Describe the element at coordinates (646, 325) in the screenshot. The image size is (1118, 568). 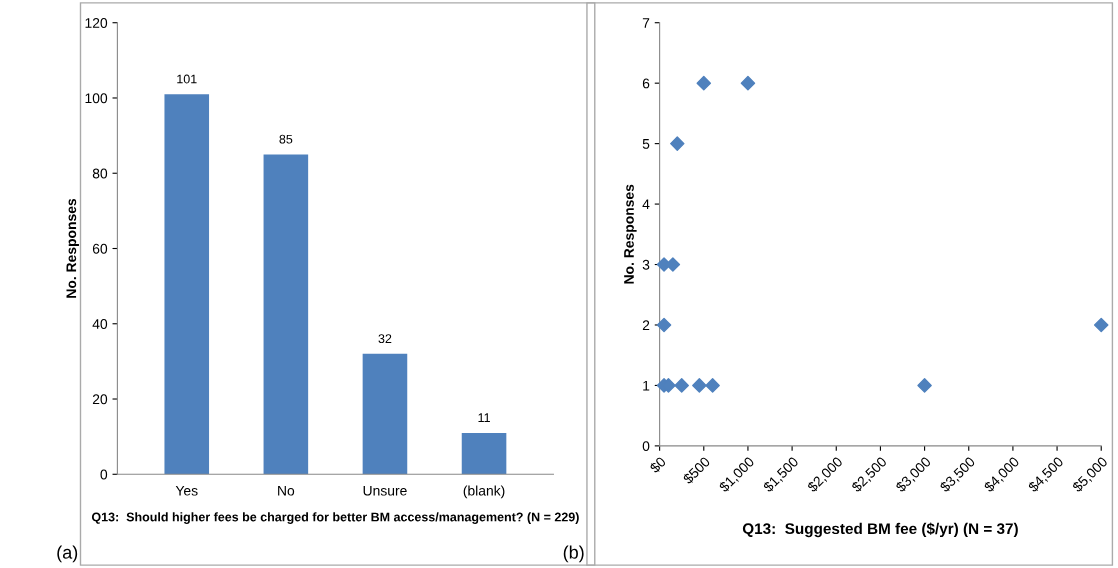
I see `y-tick-label: 2` at that location.